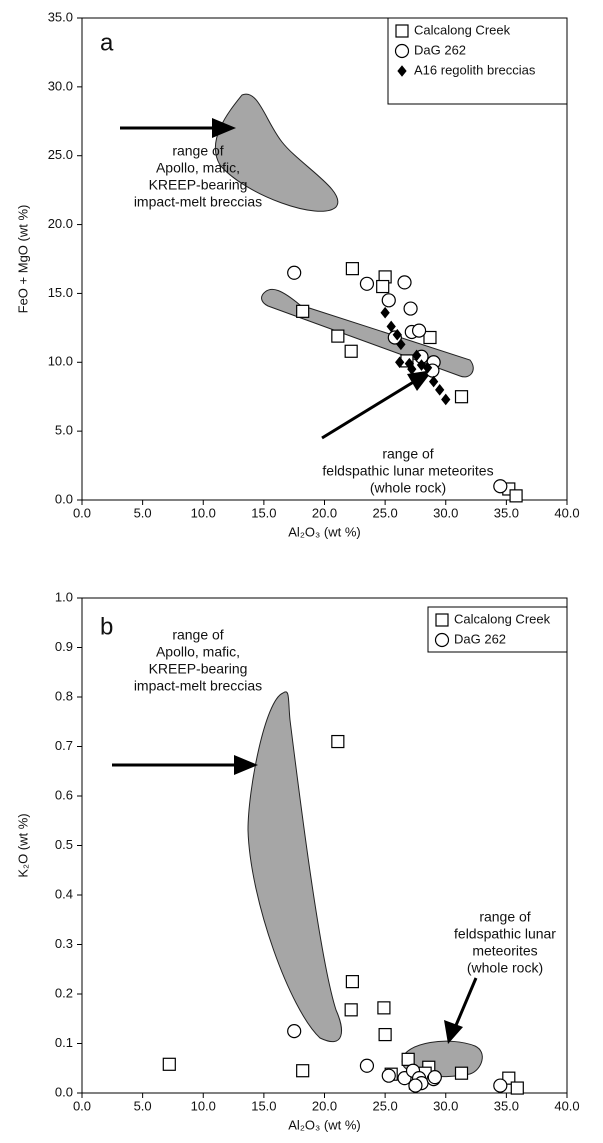 This screenshot has height=1143, width=603. Describe the element at coordinates (107, 42) in the screenshot. I see `panel-label: a` at that location.